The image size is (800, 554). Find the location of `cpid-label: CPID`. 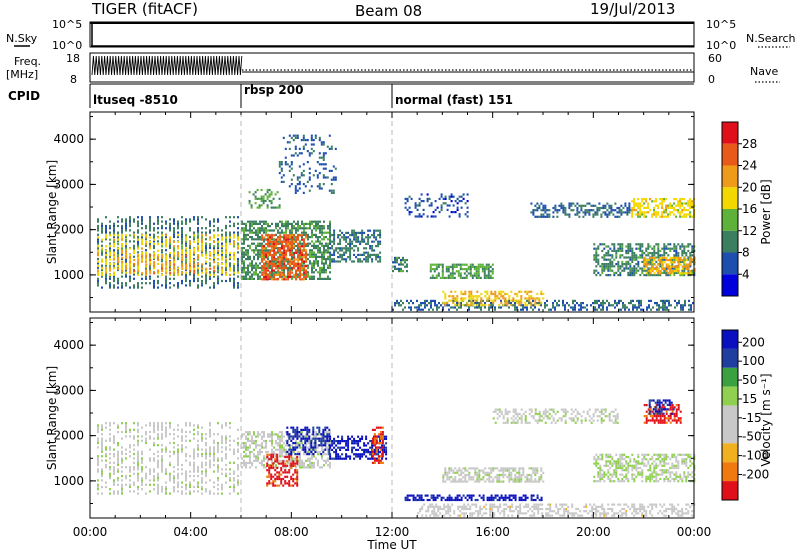

cpid-label: CPID is located at coordinates (24, 96).